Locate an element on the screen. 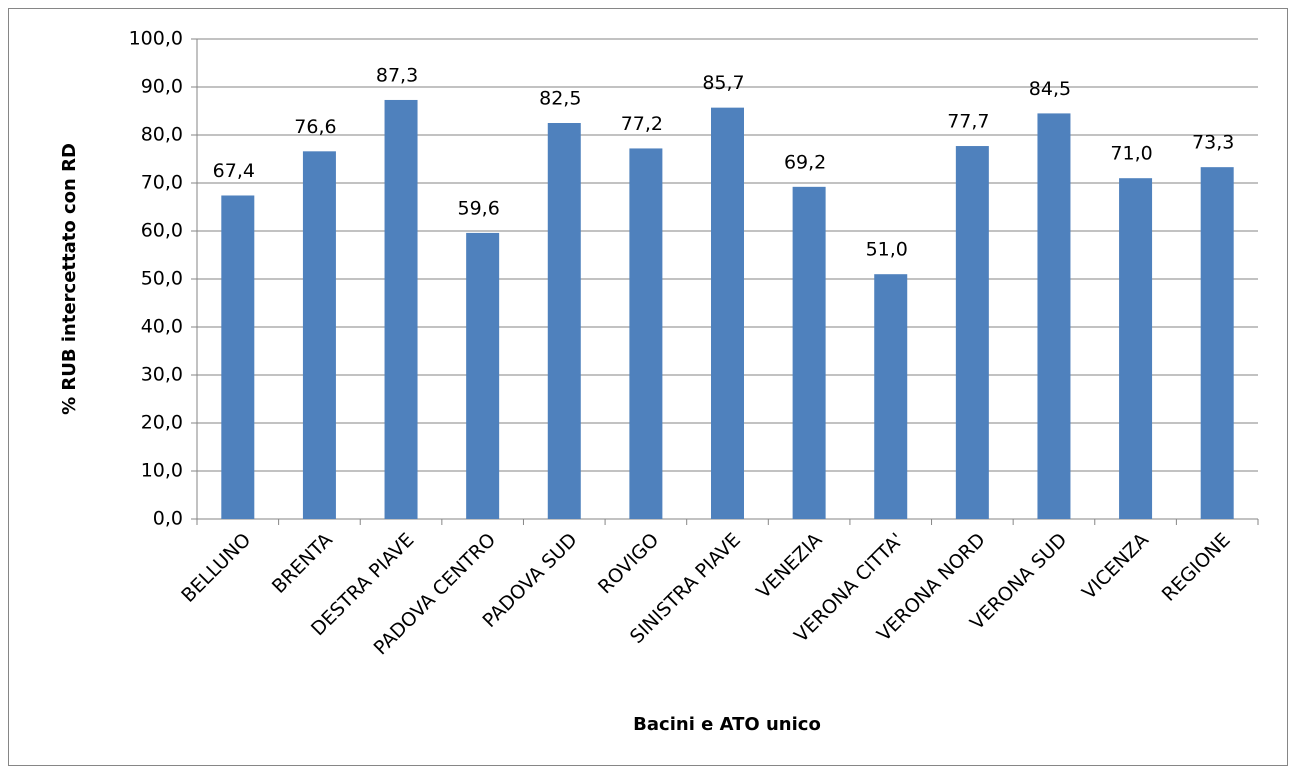 The width and height of the screenshot is (1296, 774). y-tick-label: 10,0 is located at coordinates (162, 471).